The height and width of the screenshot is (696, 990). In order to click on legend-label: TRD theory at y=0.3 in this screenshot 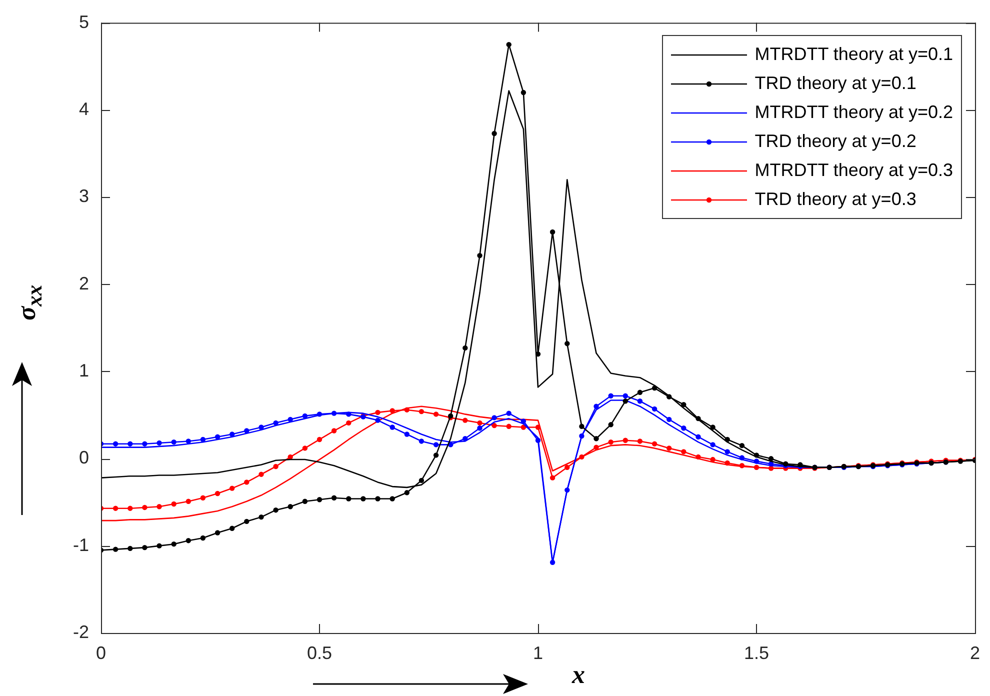, I will do `click(835, 199)`.